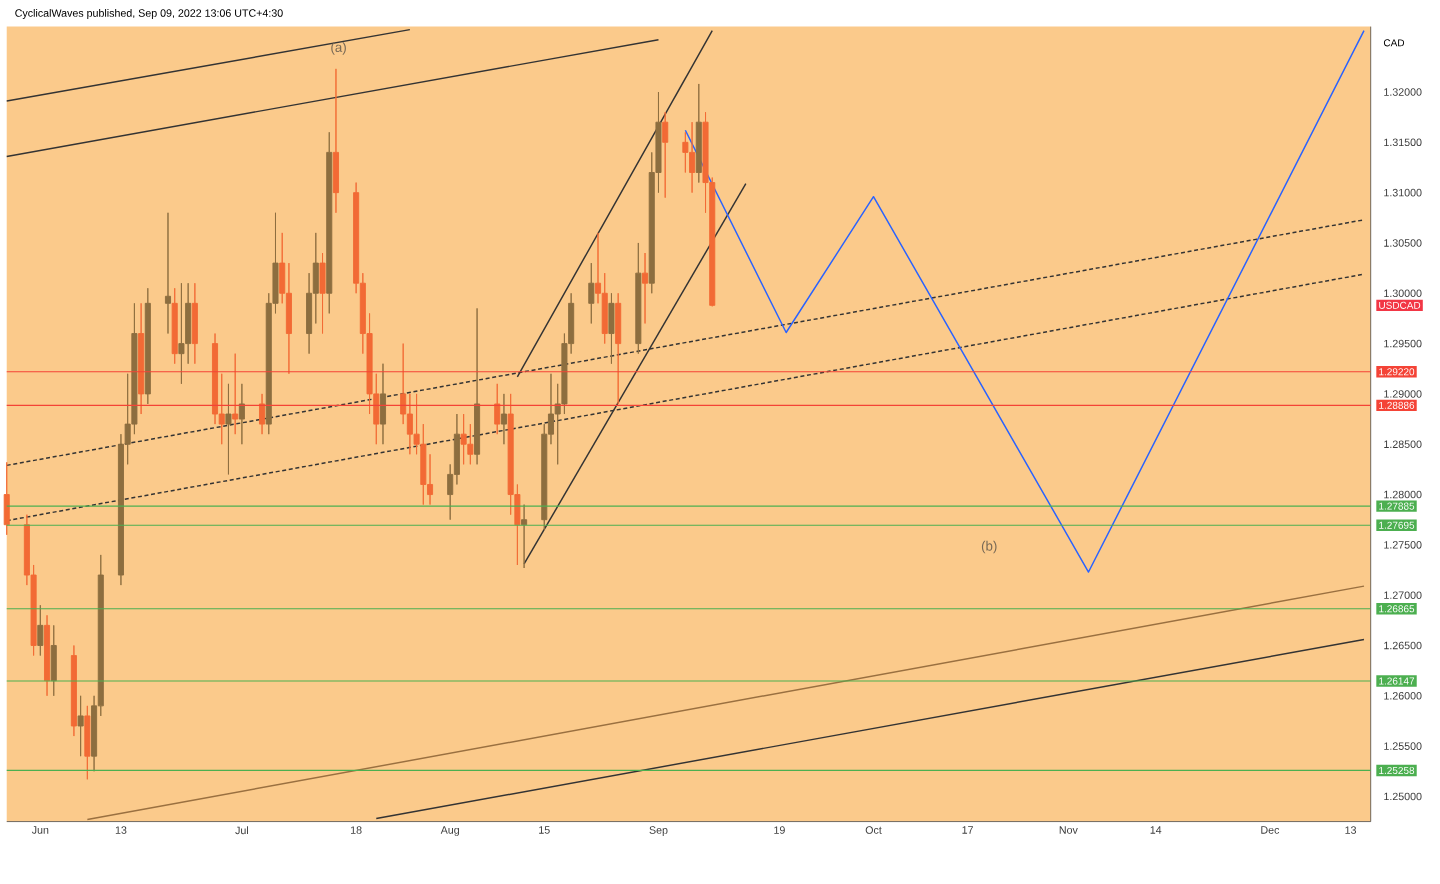  Describe the element at coordinates (544, 830) in the screenshot. I see `x-tick-label: 15` at that location.